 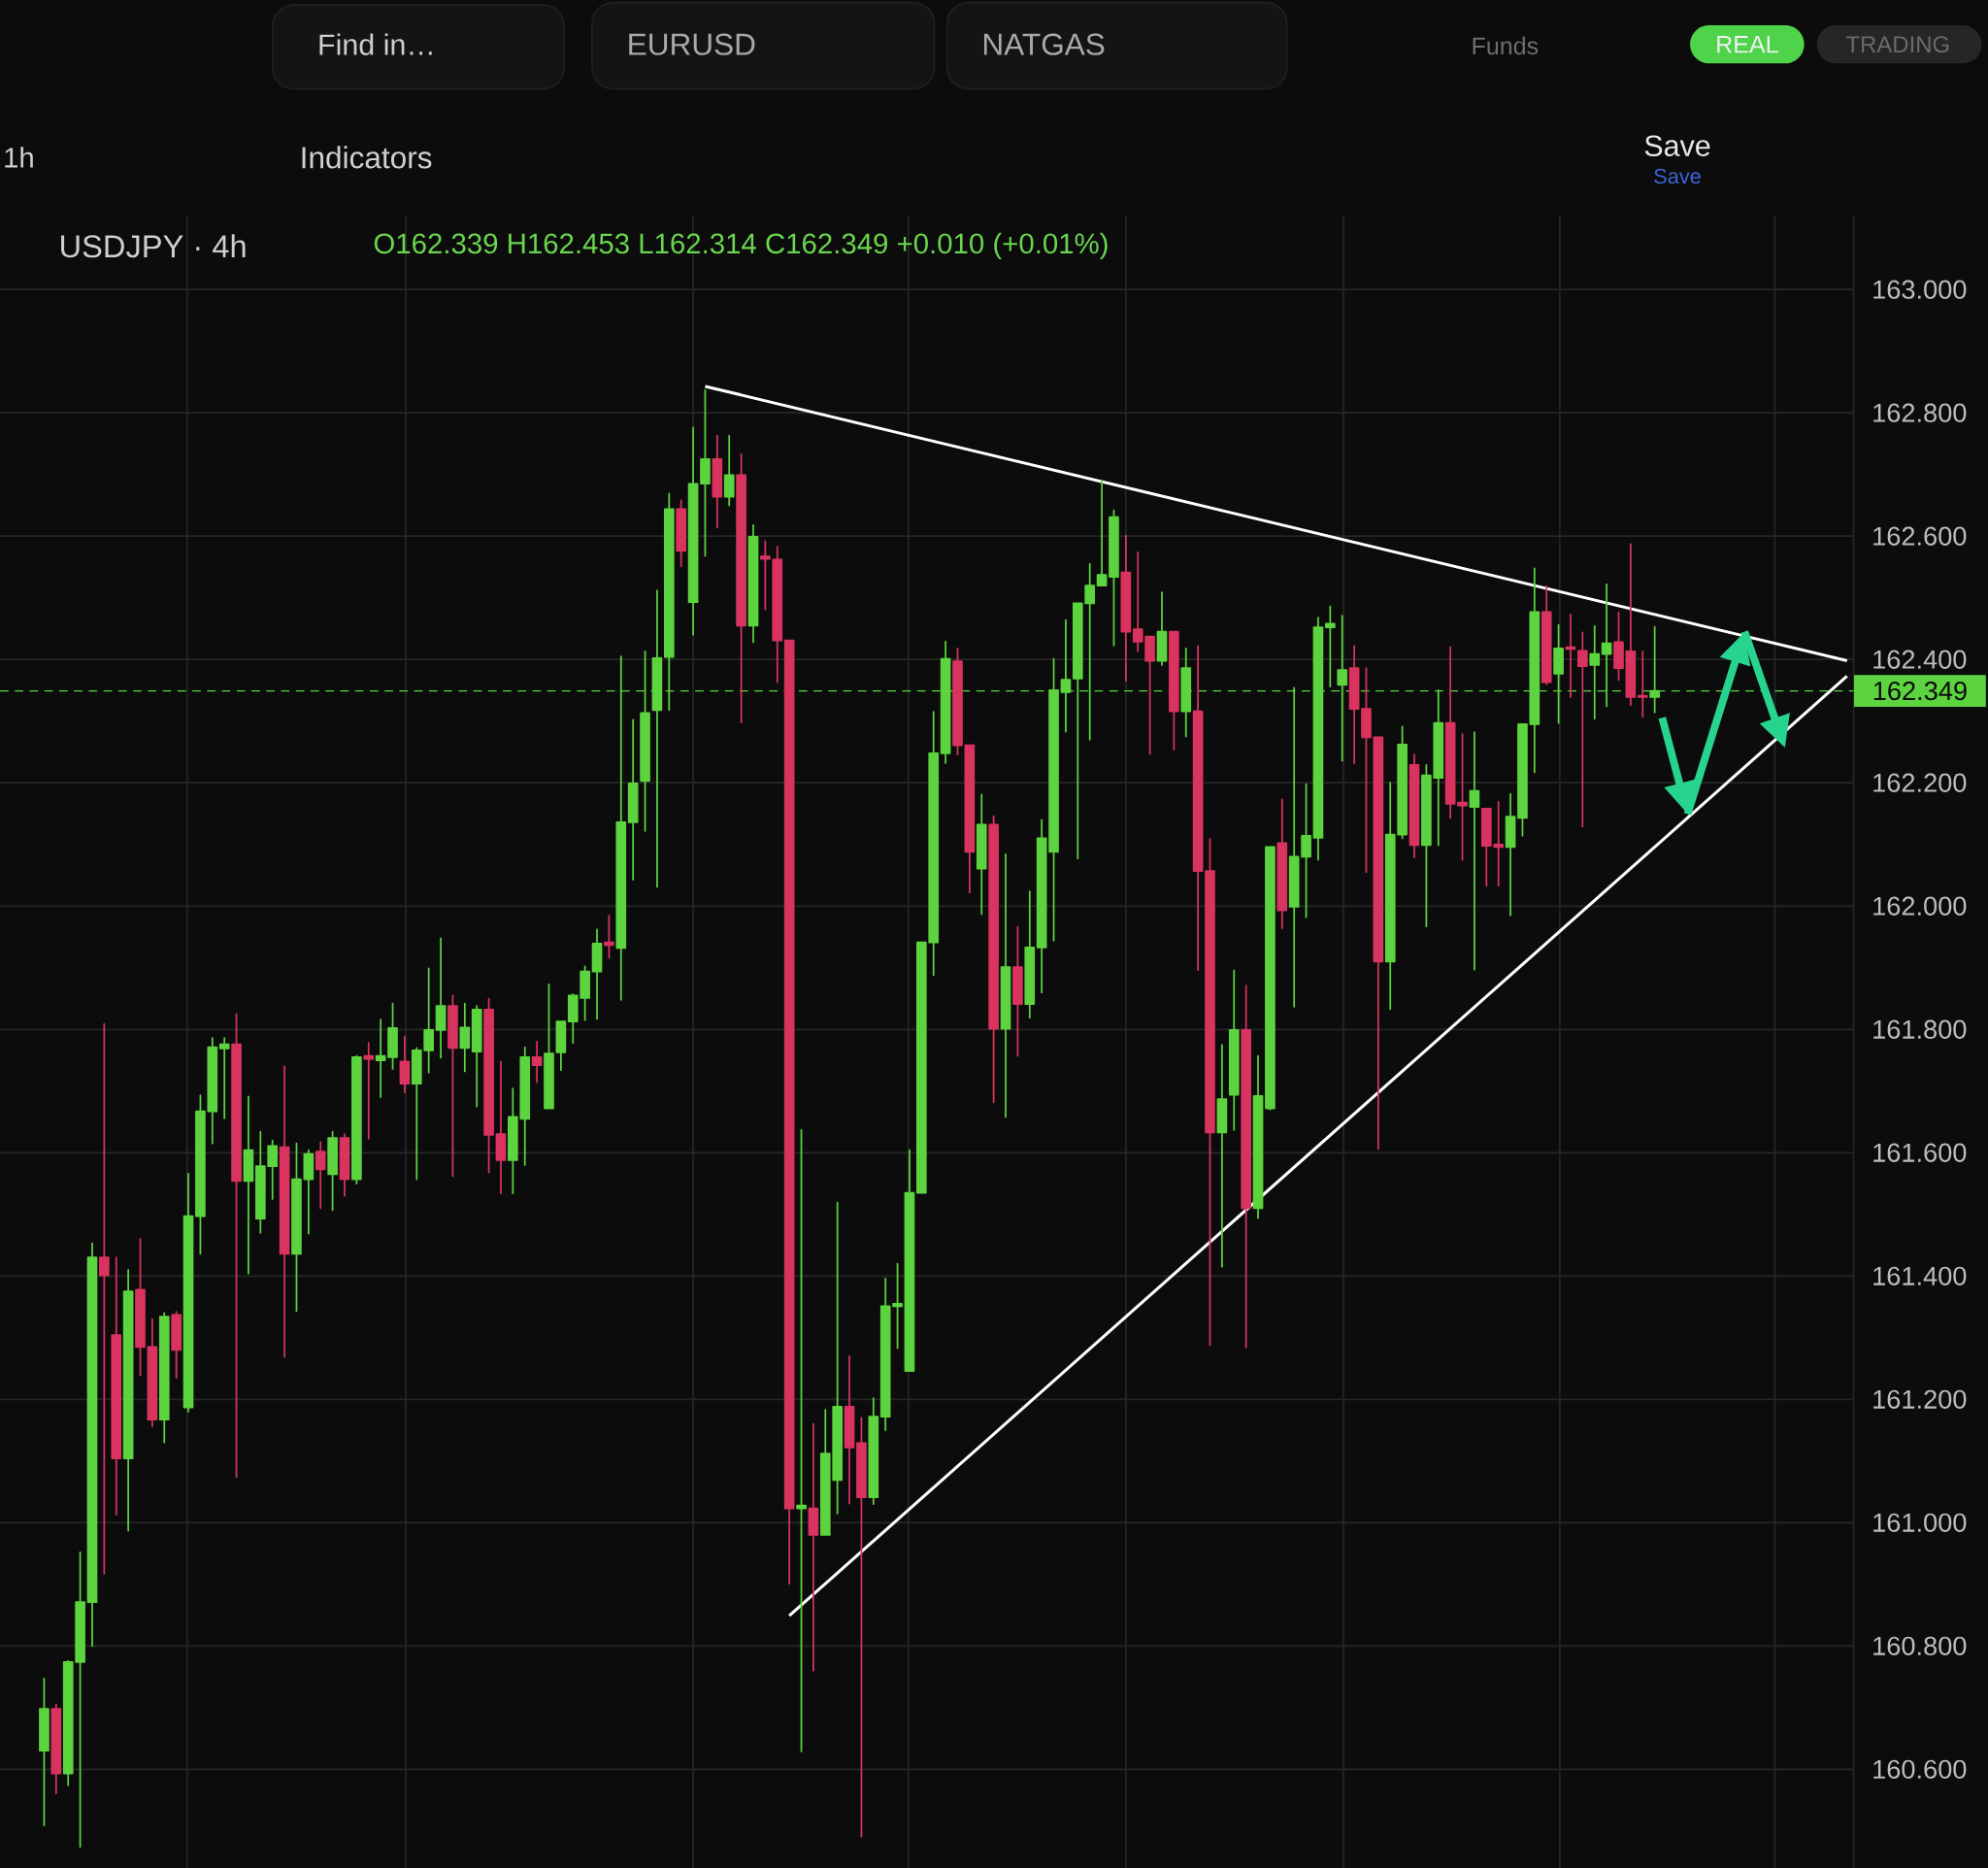 I want to click on ref-line-label: 162.349, so click(x=1920, y=691).